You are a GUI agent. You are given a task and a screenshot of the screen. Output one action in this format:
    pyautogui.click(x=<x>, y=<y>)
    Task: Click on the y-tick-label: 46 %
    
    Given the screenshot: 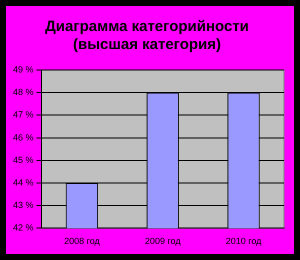 What is the action you would take?
    pyautogui.click(x=23, y=137)
    